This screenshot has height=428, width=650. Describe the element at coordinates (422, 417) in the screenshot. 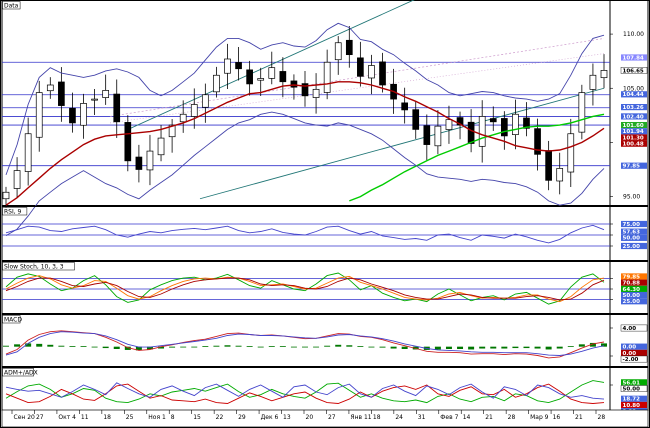

I see `x-tick-label: 31` at that location.